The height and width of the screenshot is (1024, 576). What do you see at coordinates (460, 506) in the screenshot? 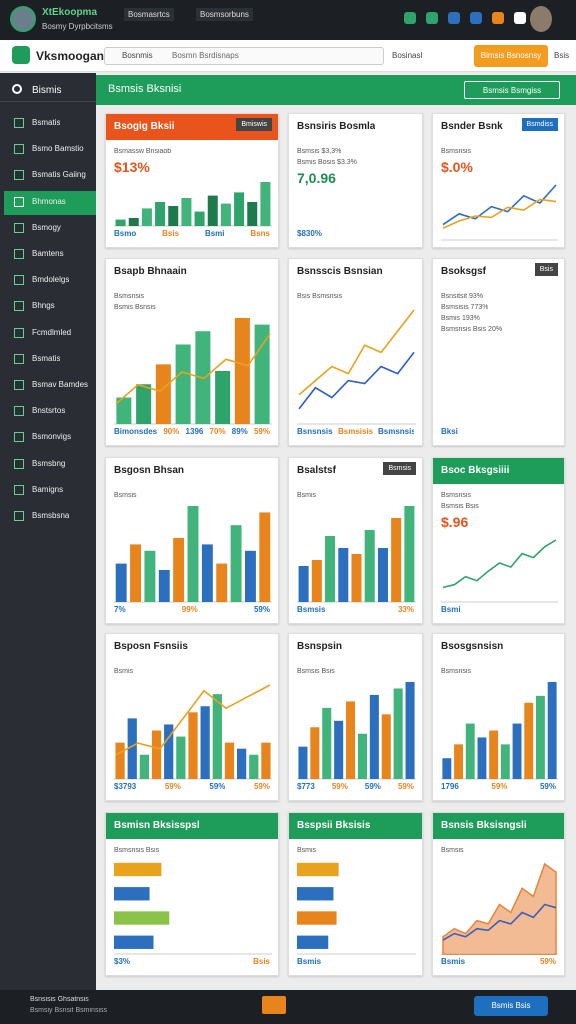
I see `card-line: Bsmsis Bsis` at bounding box center [460, 506].